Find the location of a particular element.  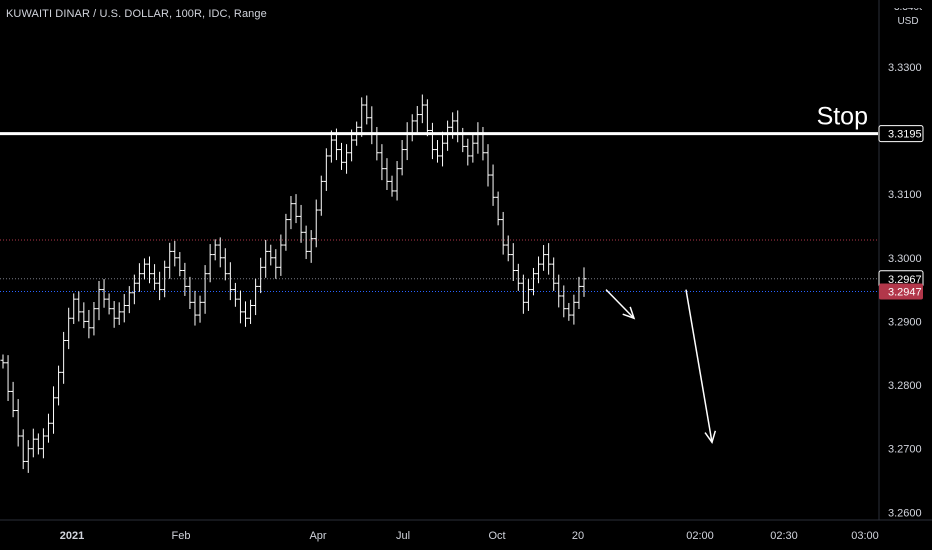

x-tick-label: 03:00 is located at coordinates (865, 536).